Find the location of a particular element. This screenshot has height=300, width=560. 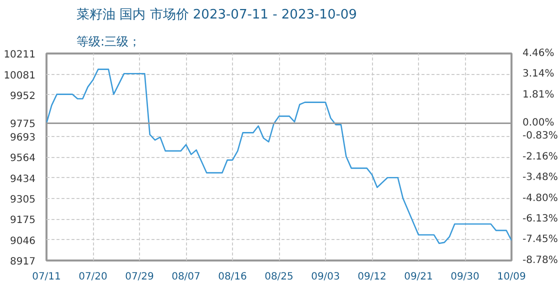

x-tick-label: 10/09 is located at coordinates (511, 277).